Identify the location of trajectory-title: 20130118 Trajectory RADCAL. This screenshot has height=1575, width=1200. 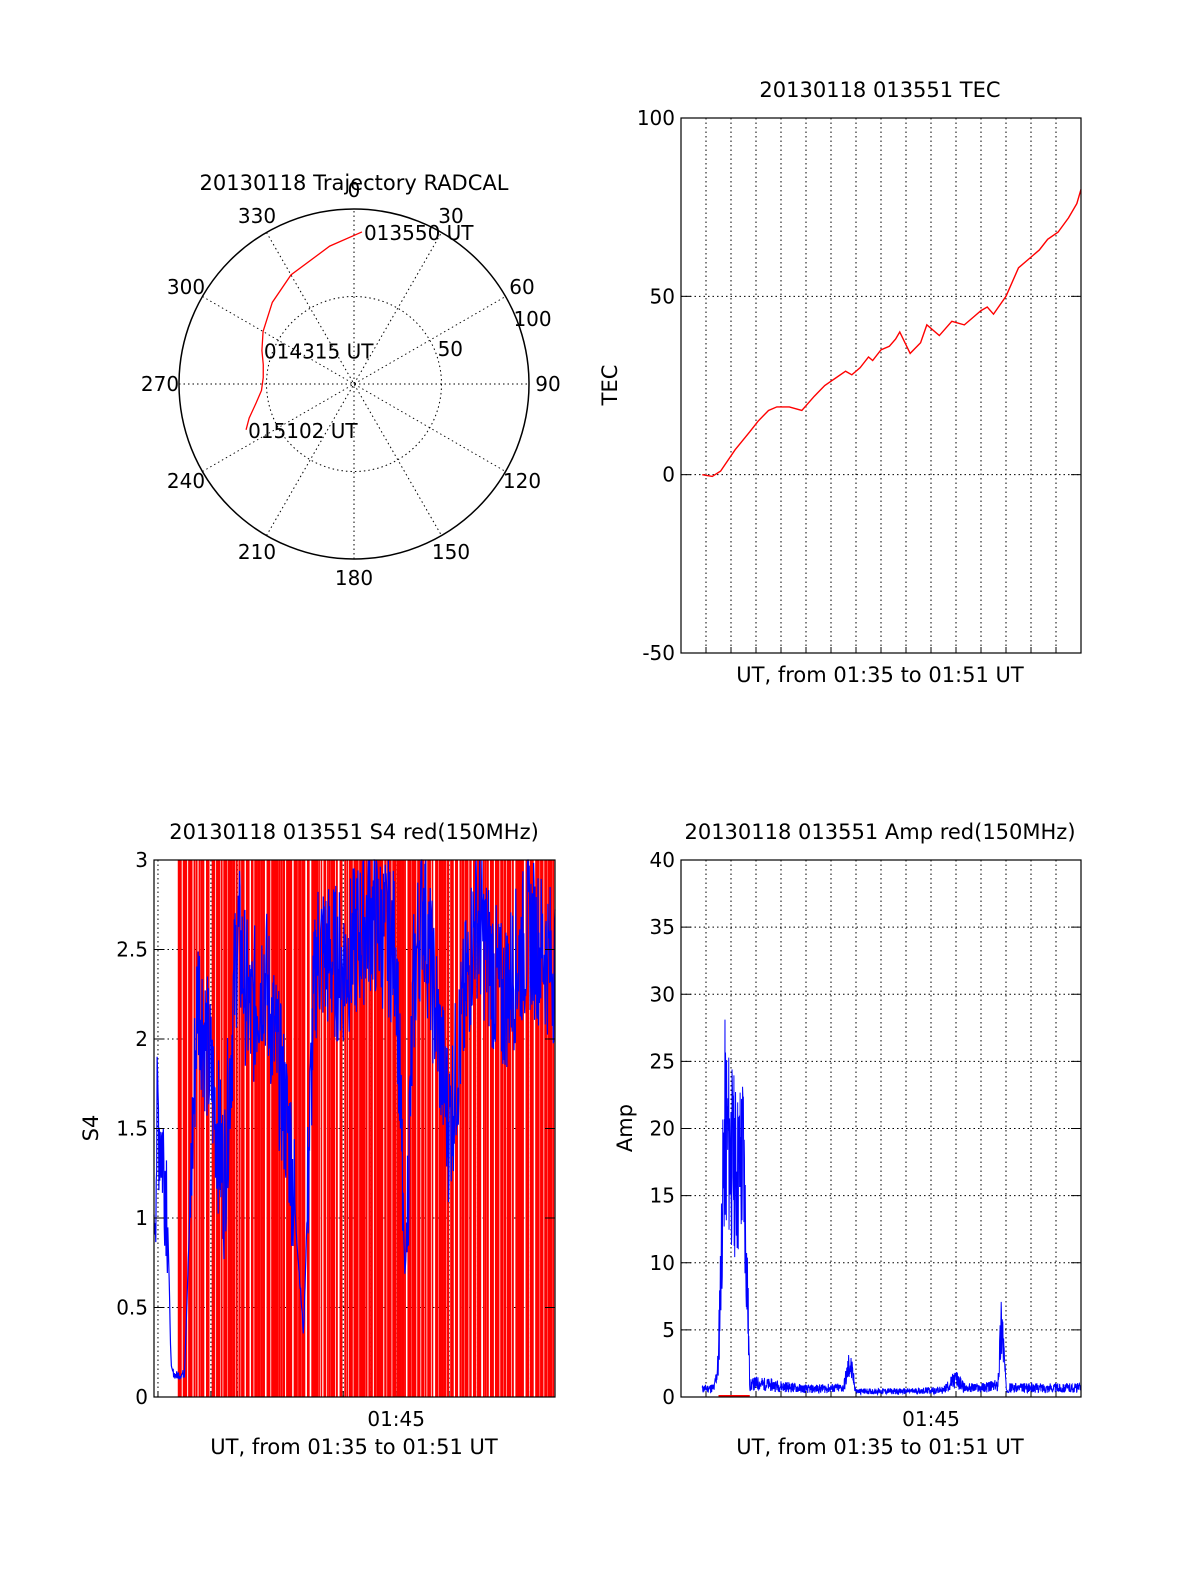
(354, 183).